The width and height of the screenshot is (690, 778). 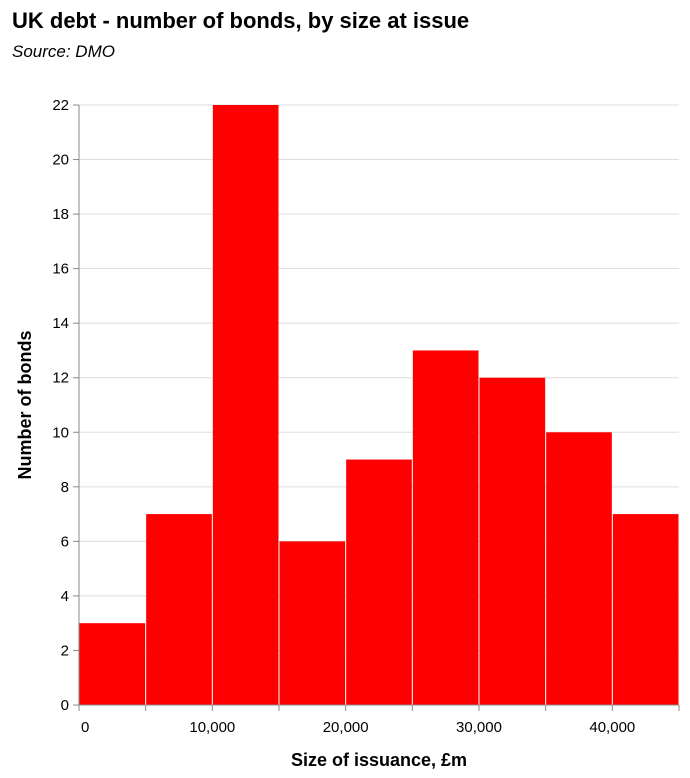 I want to click on y-tick-label: 10, so click(x=60, y=432).